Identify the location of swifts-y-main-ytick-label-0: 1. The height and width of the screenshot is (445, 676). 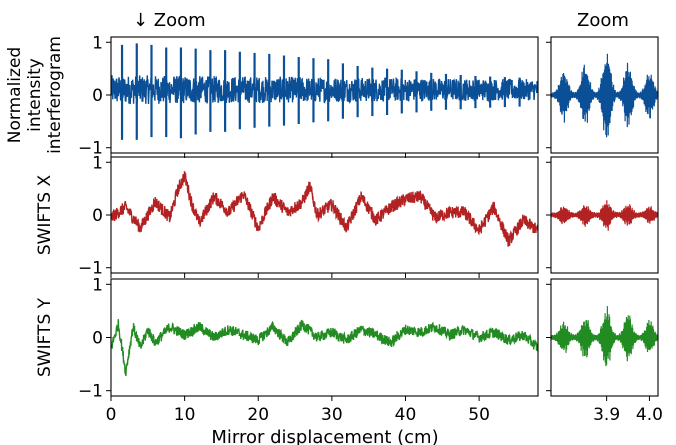
(97, 285).